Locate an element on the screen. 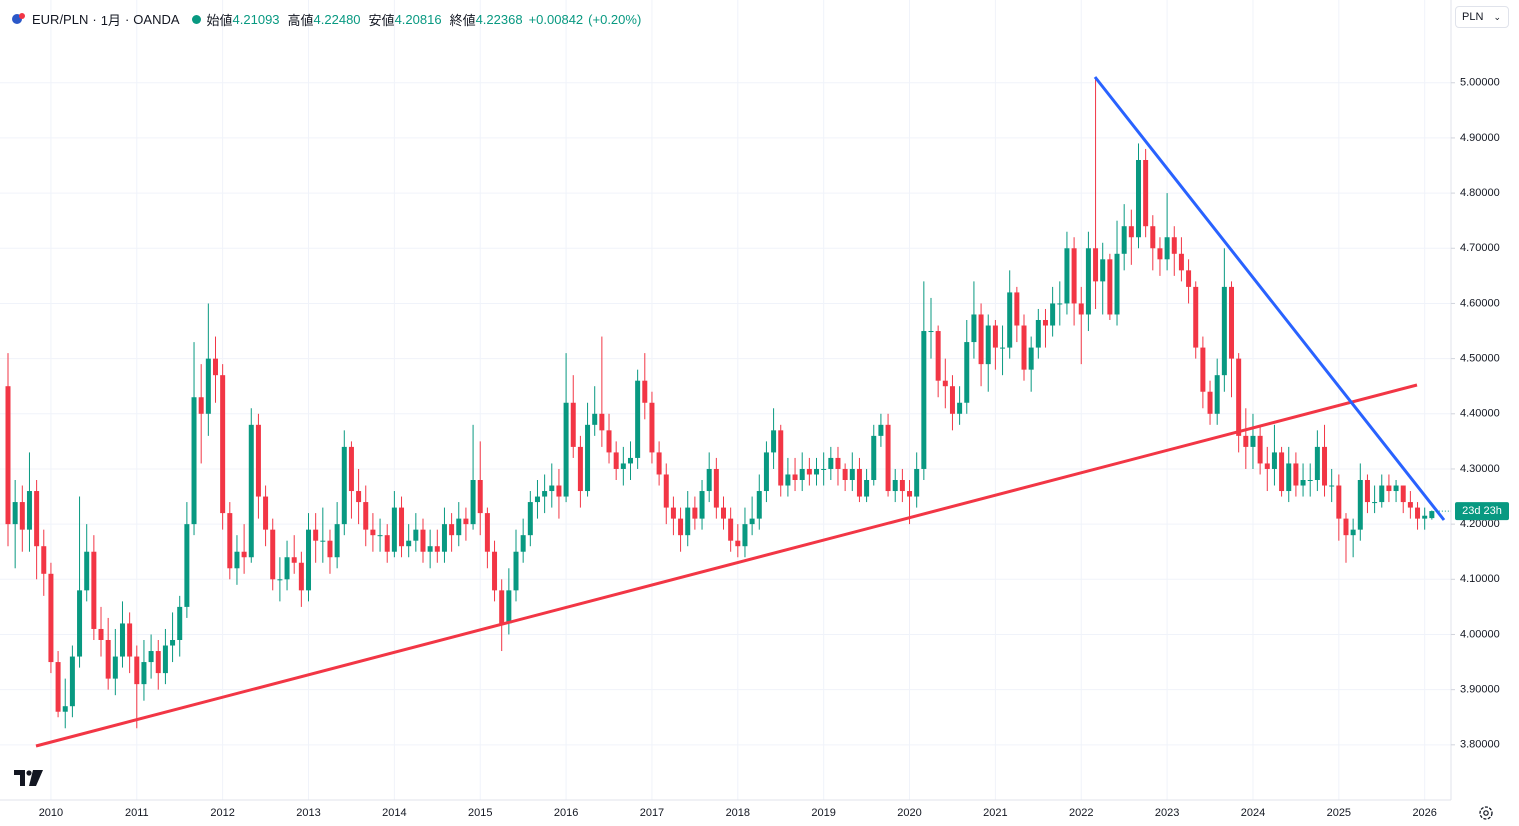  gear-center is located at coordinates (1486, 813).